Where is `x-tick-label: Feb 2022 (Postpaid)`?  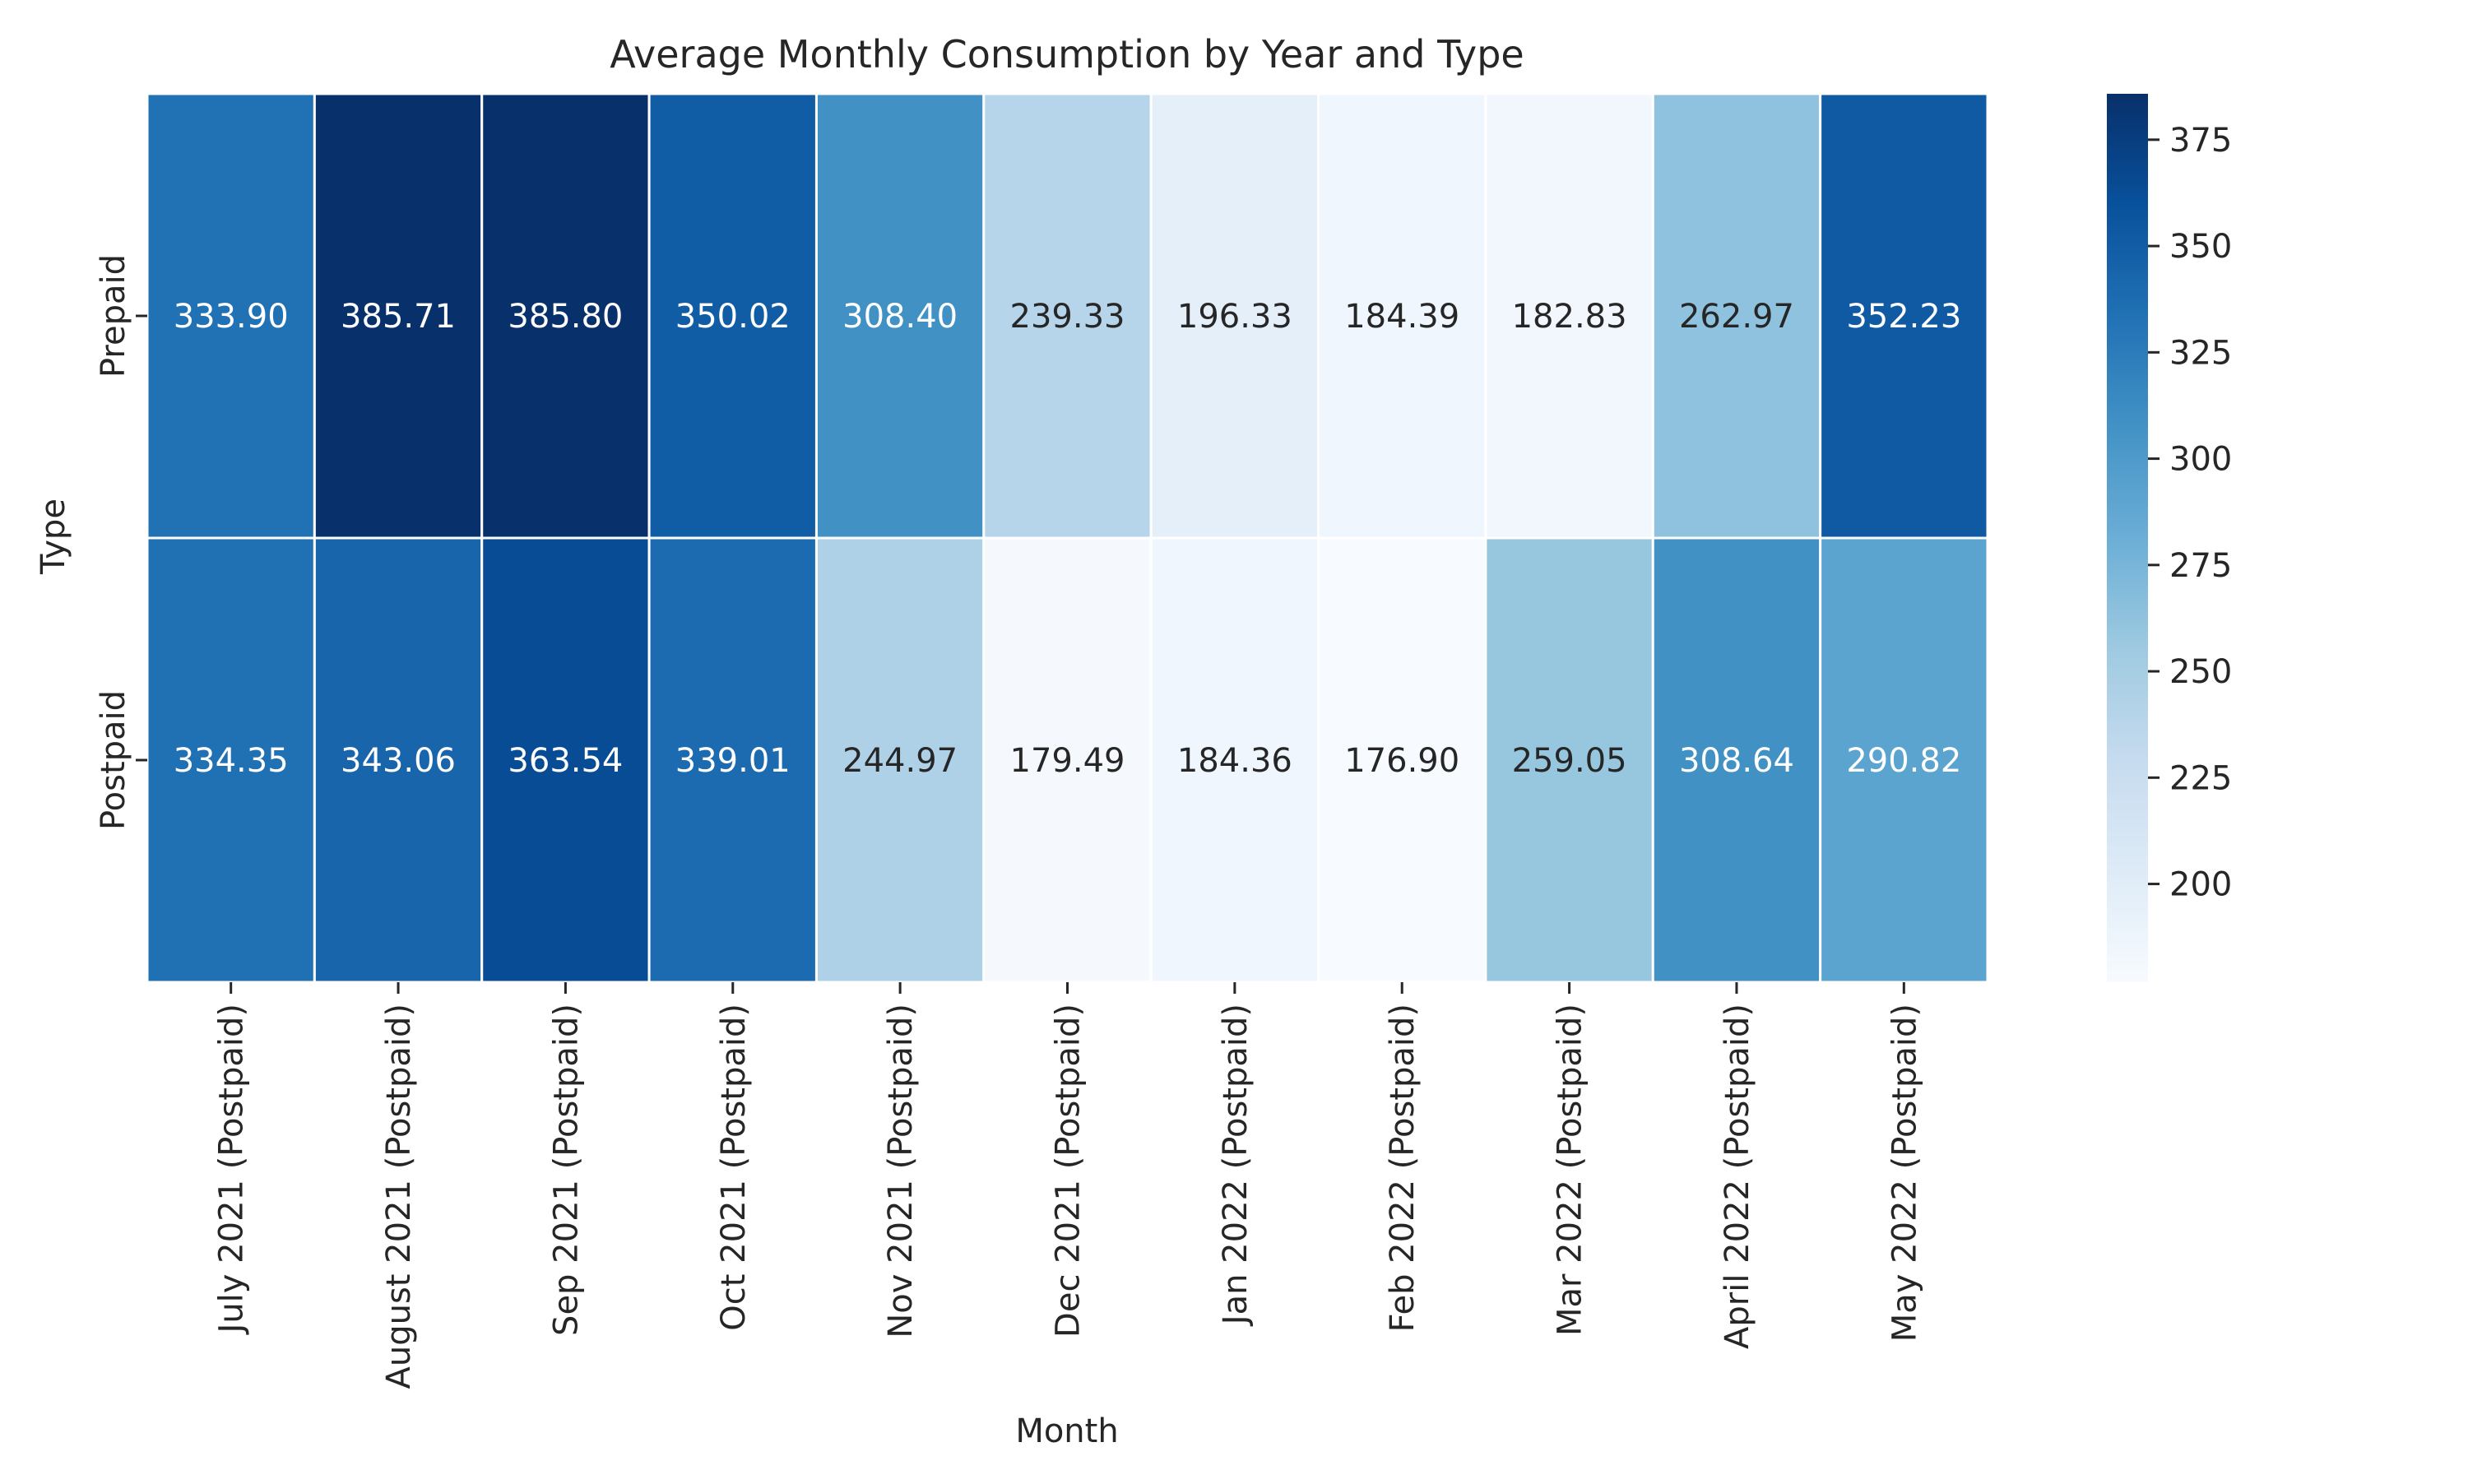 x-tick-label: Feb 2022 (Postpaid) is located at coordinates (1403, 1168).